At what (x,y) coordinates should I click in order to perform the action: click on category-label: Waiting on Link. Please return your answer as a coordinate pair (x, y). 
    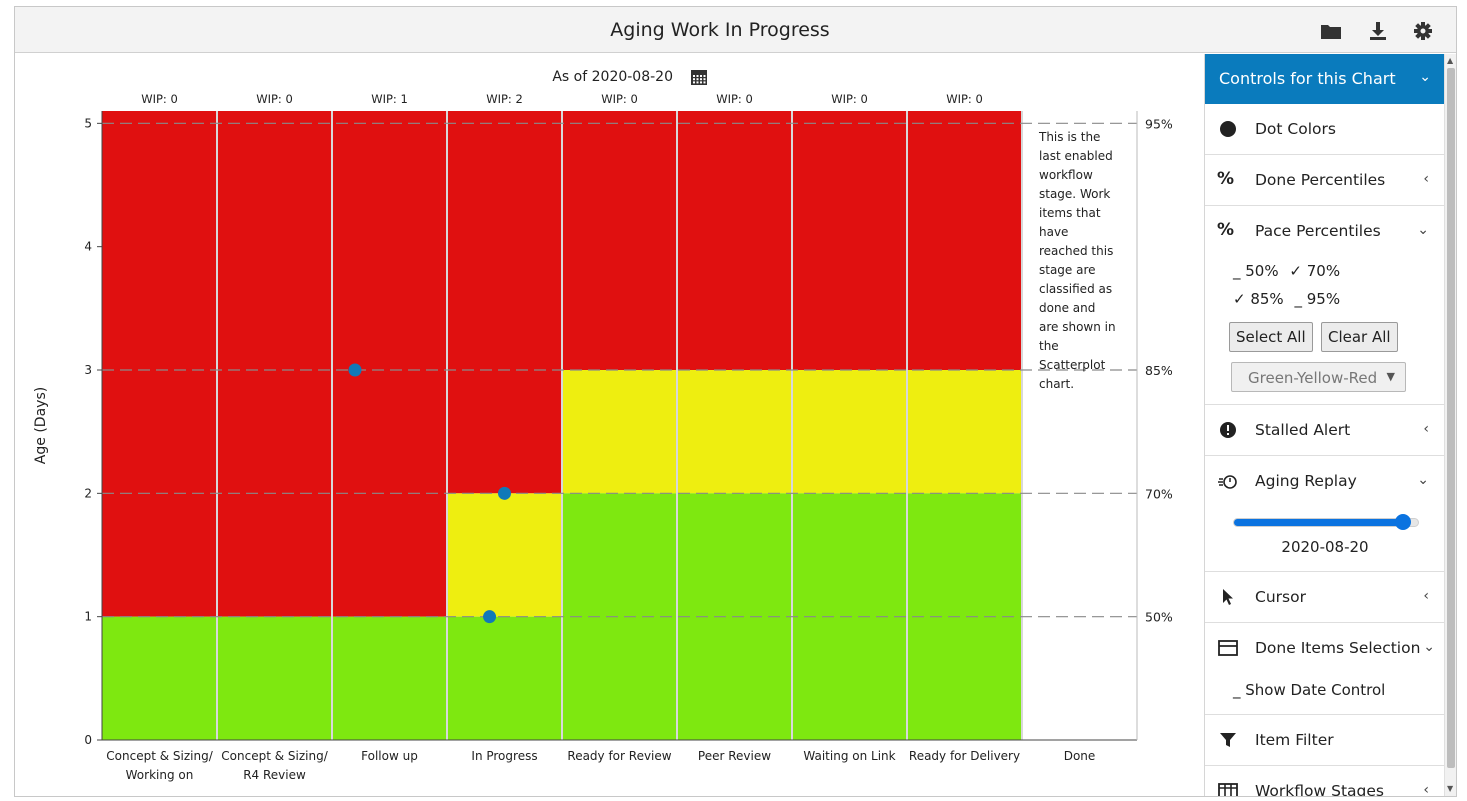
    Looking at the image, I should click on (849, 756).